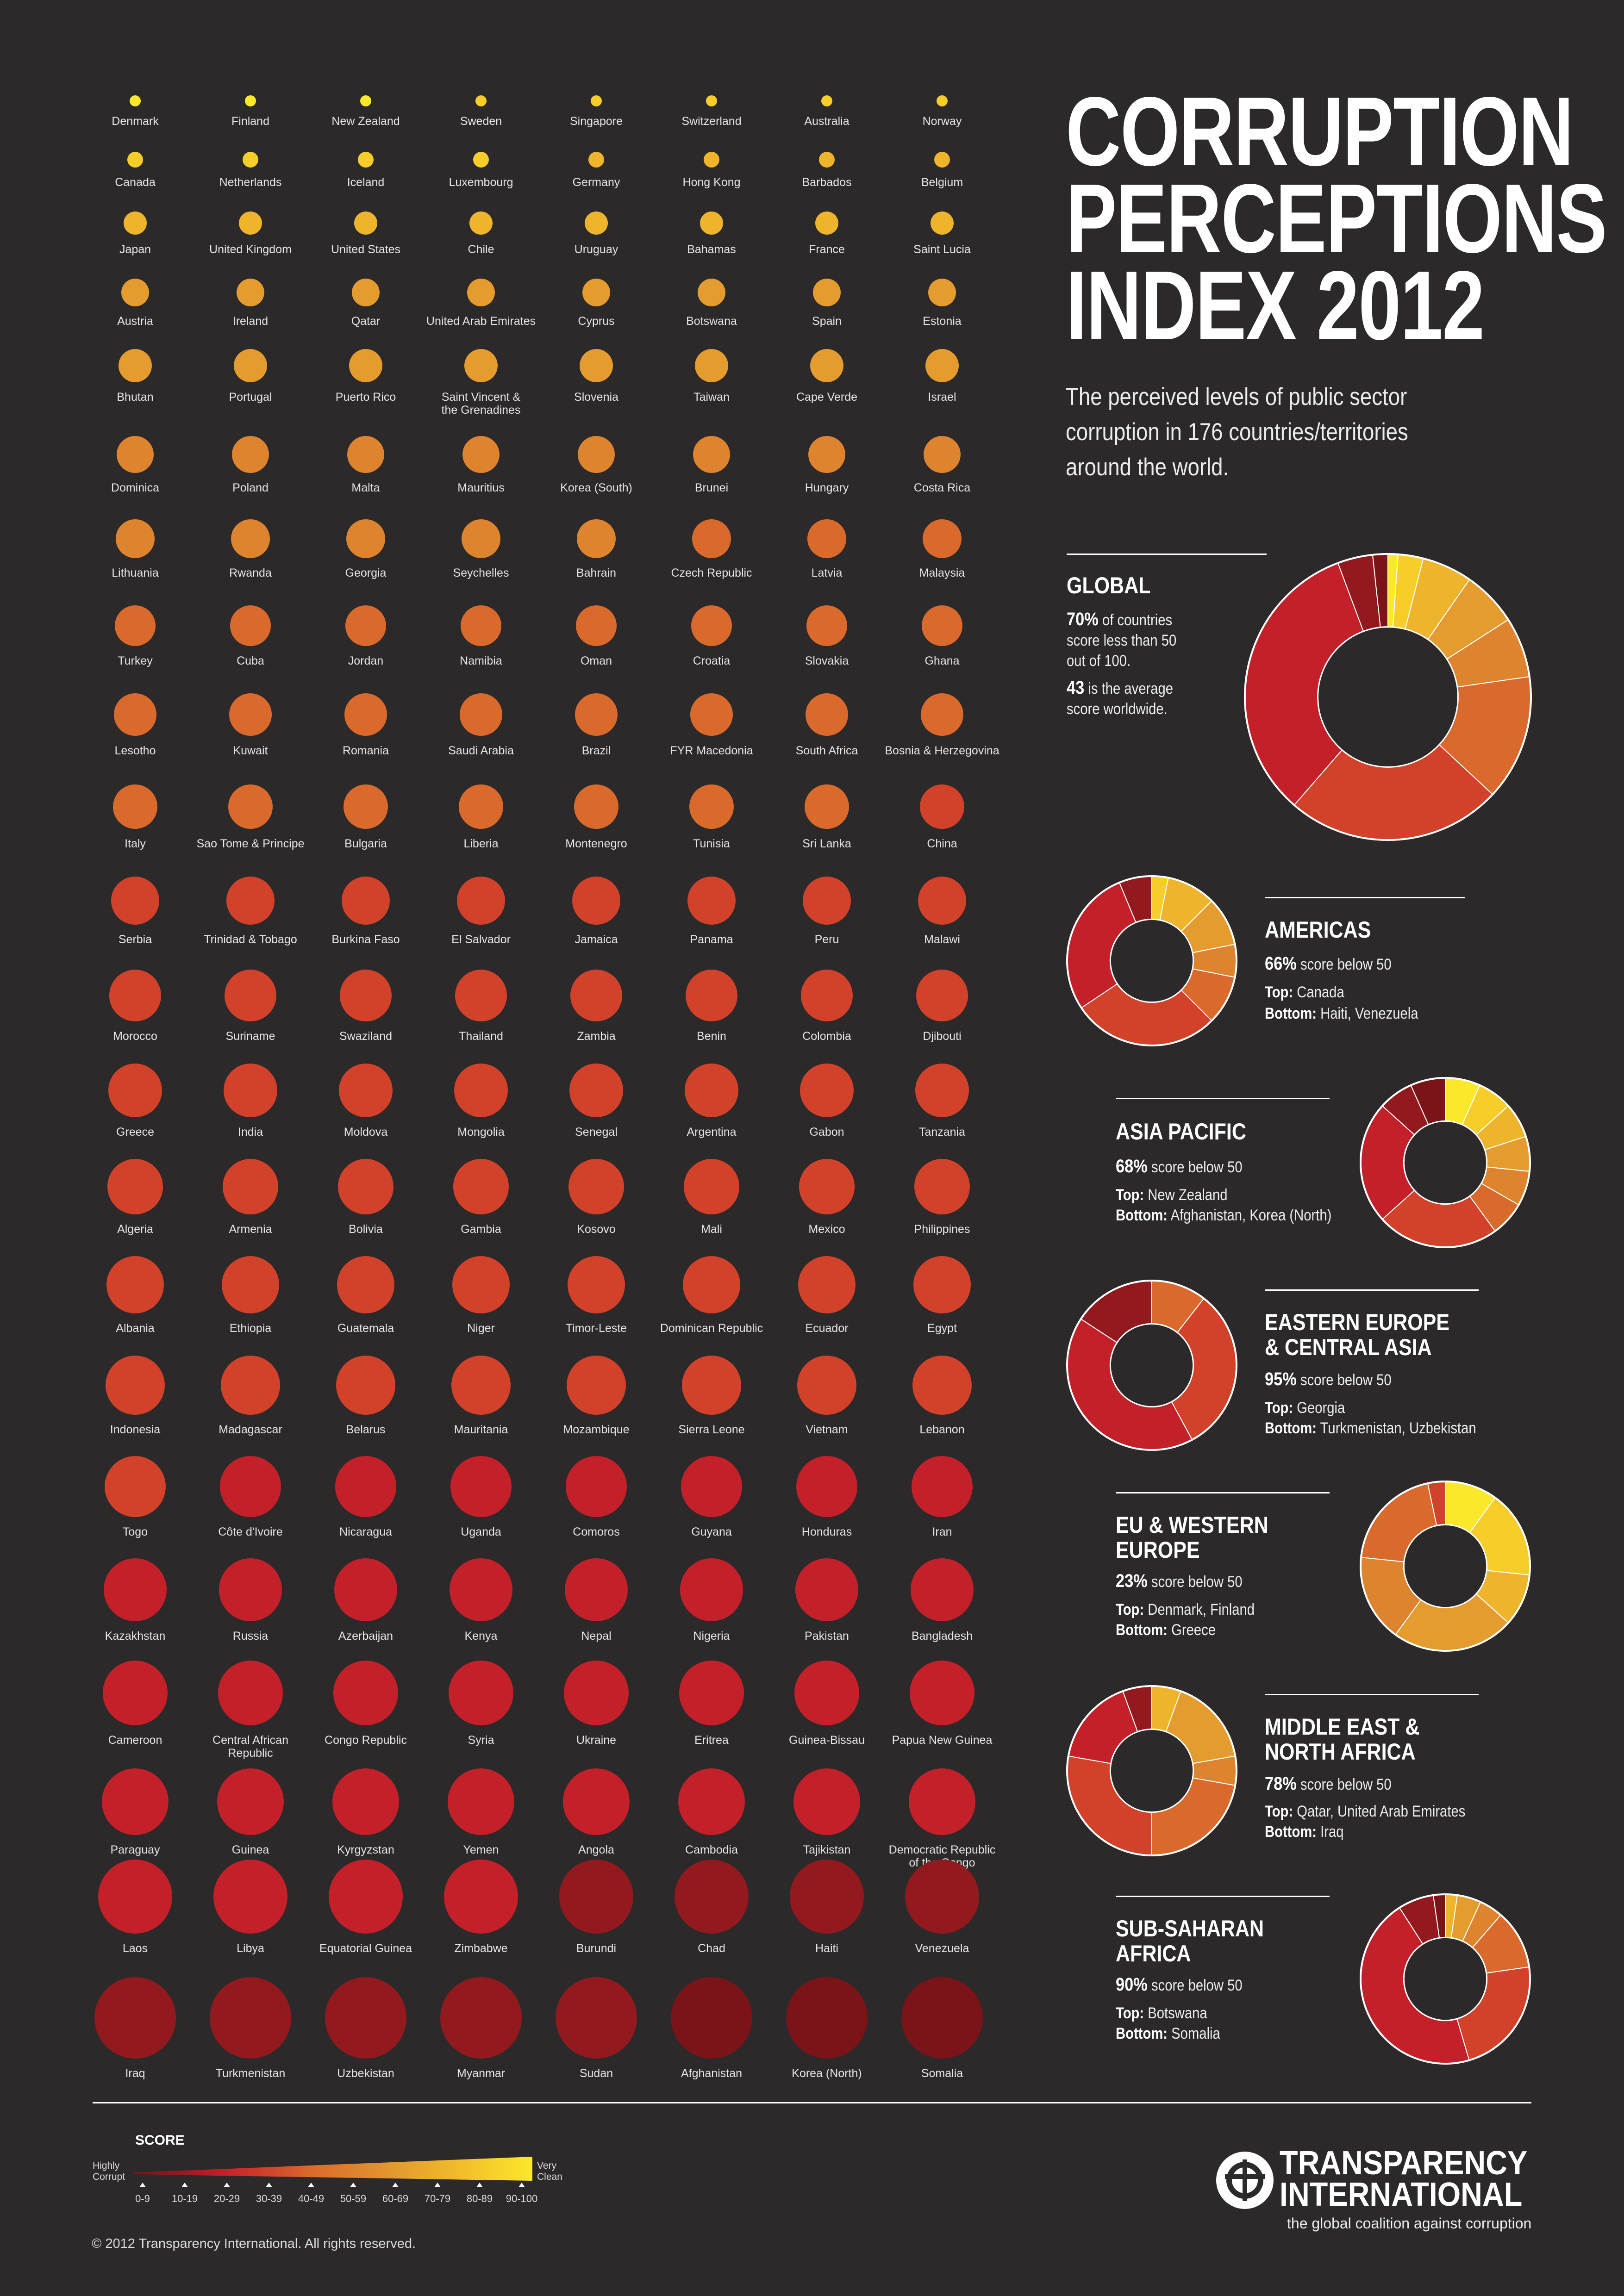  Describe the element at coordinates (1151, 1365) in the screenshot. I see `donut-eastern-europe` at that location.